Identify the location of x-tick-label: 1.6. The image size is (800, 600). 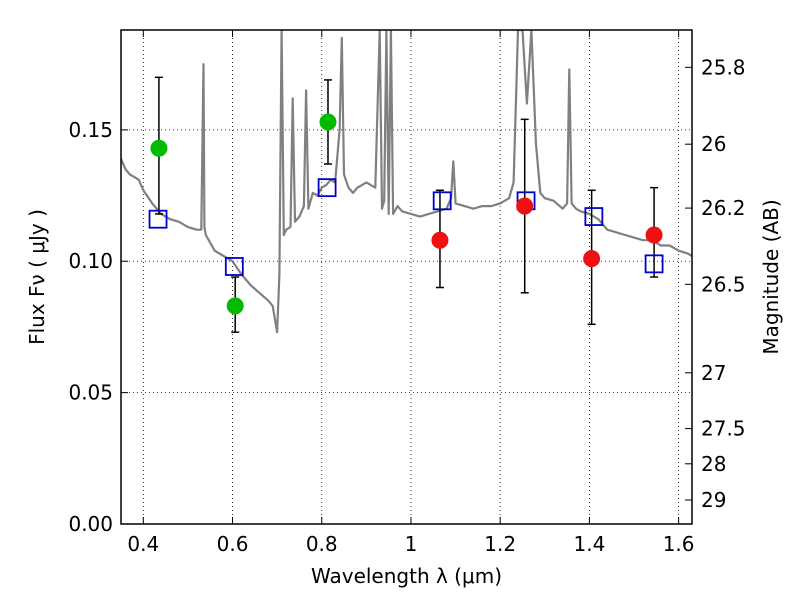
(679, 544).